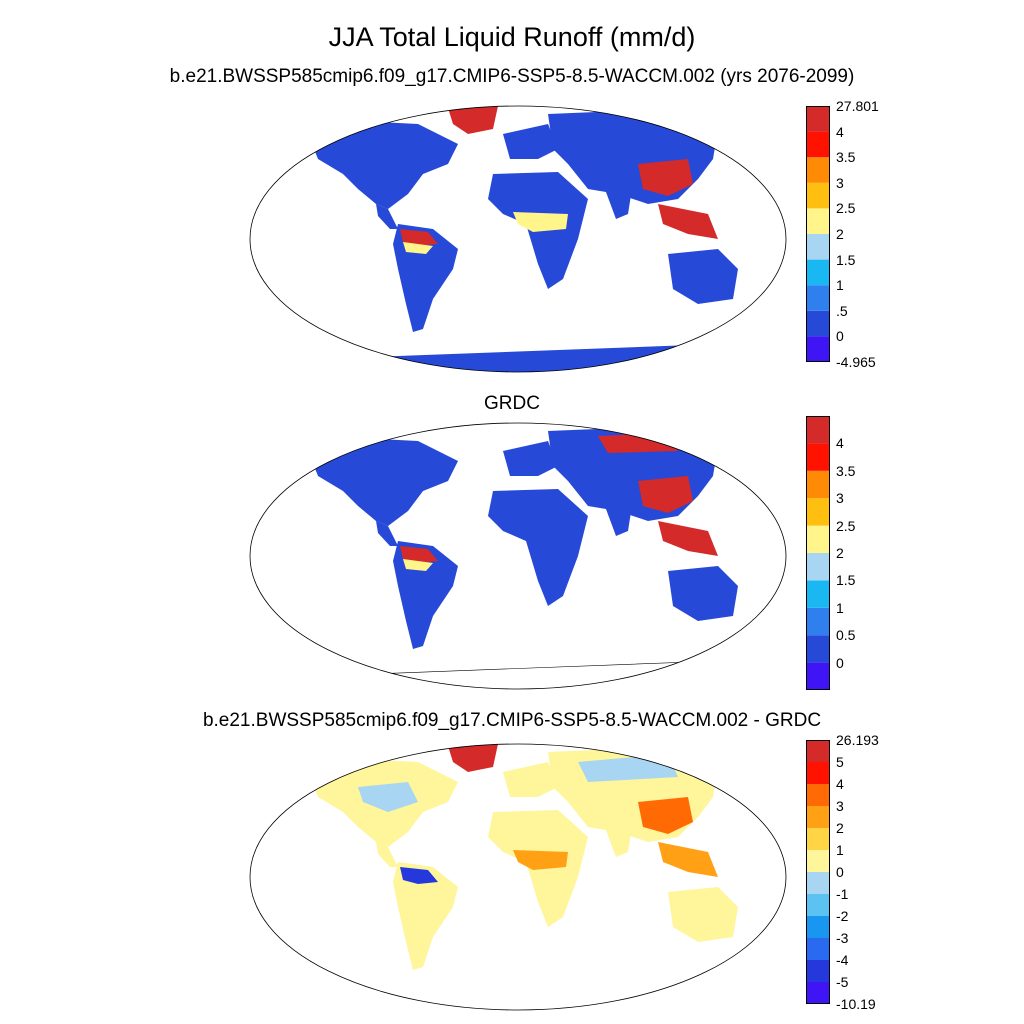 The width and height of the screenshot is (1024, 1024). Describe the element at coordinates (857, 740) in the screenshot. I see `colorbar-tick-label: 26.193` at that location.